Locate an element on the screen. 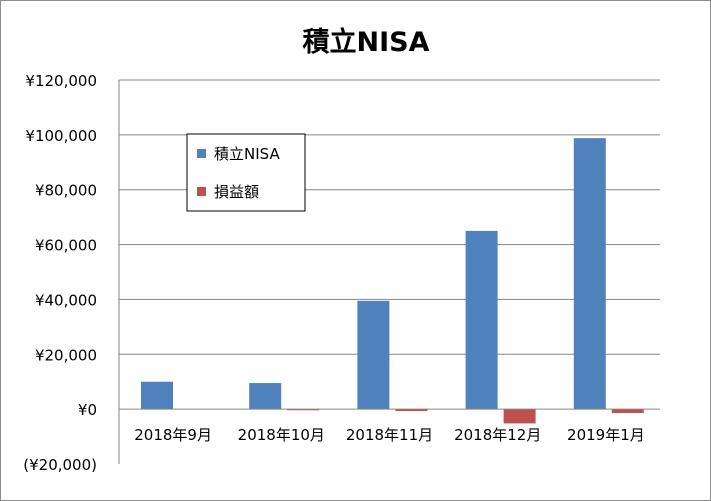 The height and width of the screenshot is (501, 711). legend-box is located at coordinates (246, 172).